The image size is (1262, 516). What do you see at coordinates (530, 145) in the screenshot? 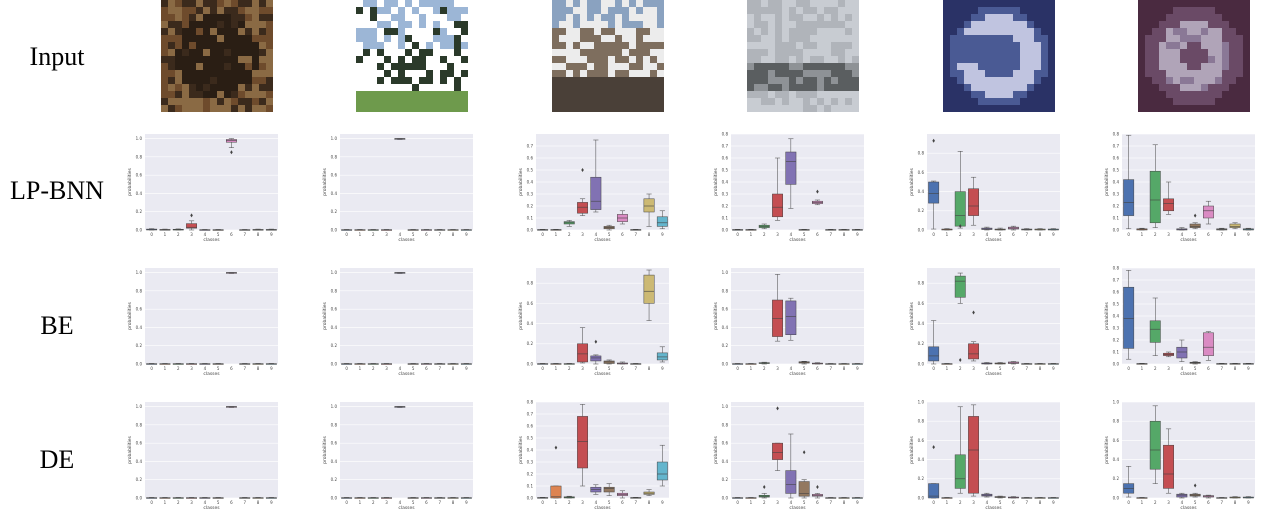
I see `y-tick-label: 0.7` at bounding box center [530, 145].